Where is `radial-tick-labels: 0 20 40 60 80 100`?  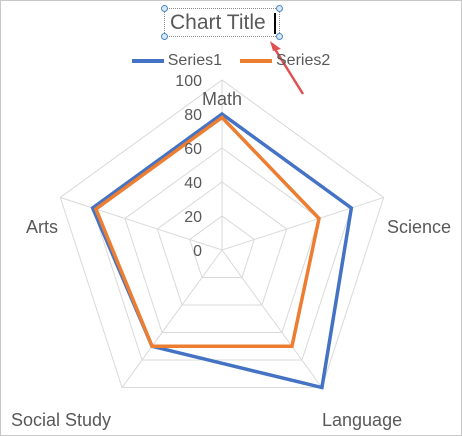
radial-tick-labels: 0 20 40 60 80 100 is located at coordinates (188, 166).